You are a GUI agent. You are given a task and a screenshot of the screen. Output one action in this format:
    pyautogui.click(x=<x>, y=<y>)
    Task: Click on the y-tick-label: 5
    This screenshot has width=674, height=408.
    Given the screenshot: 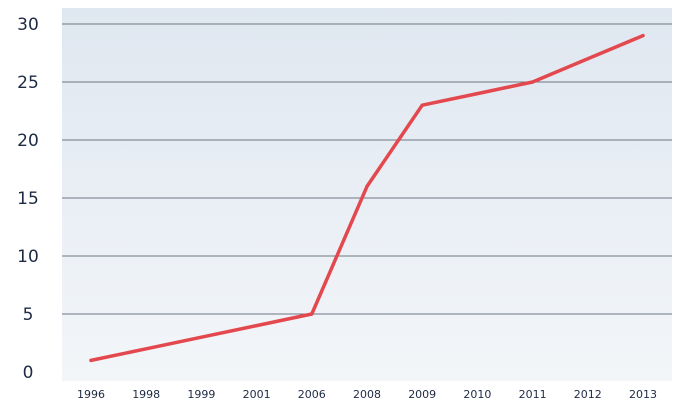 What is the action you would take?
    pyautogui.click(x=28, y=315)
    